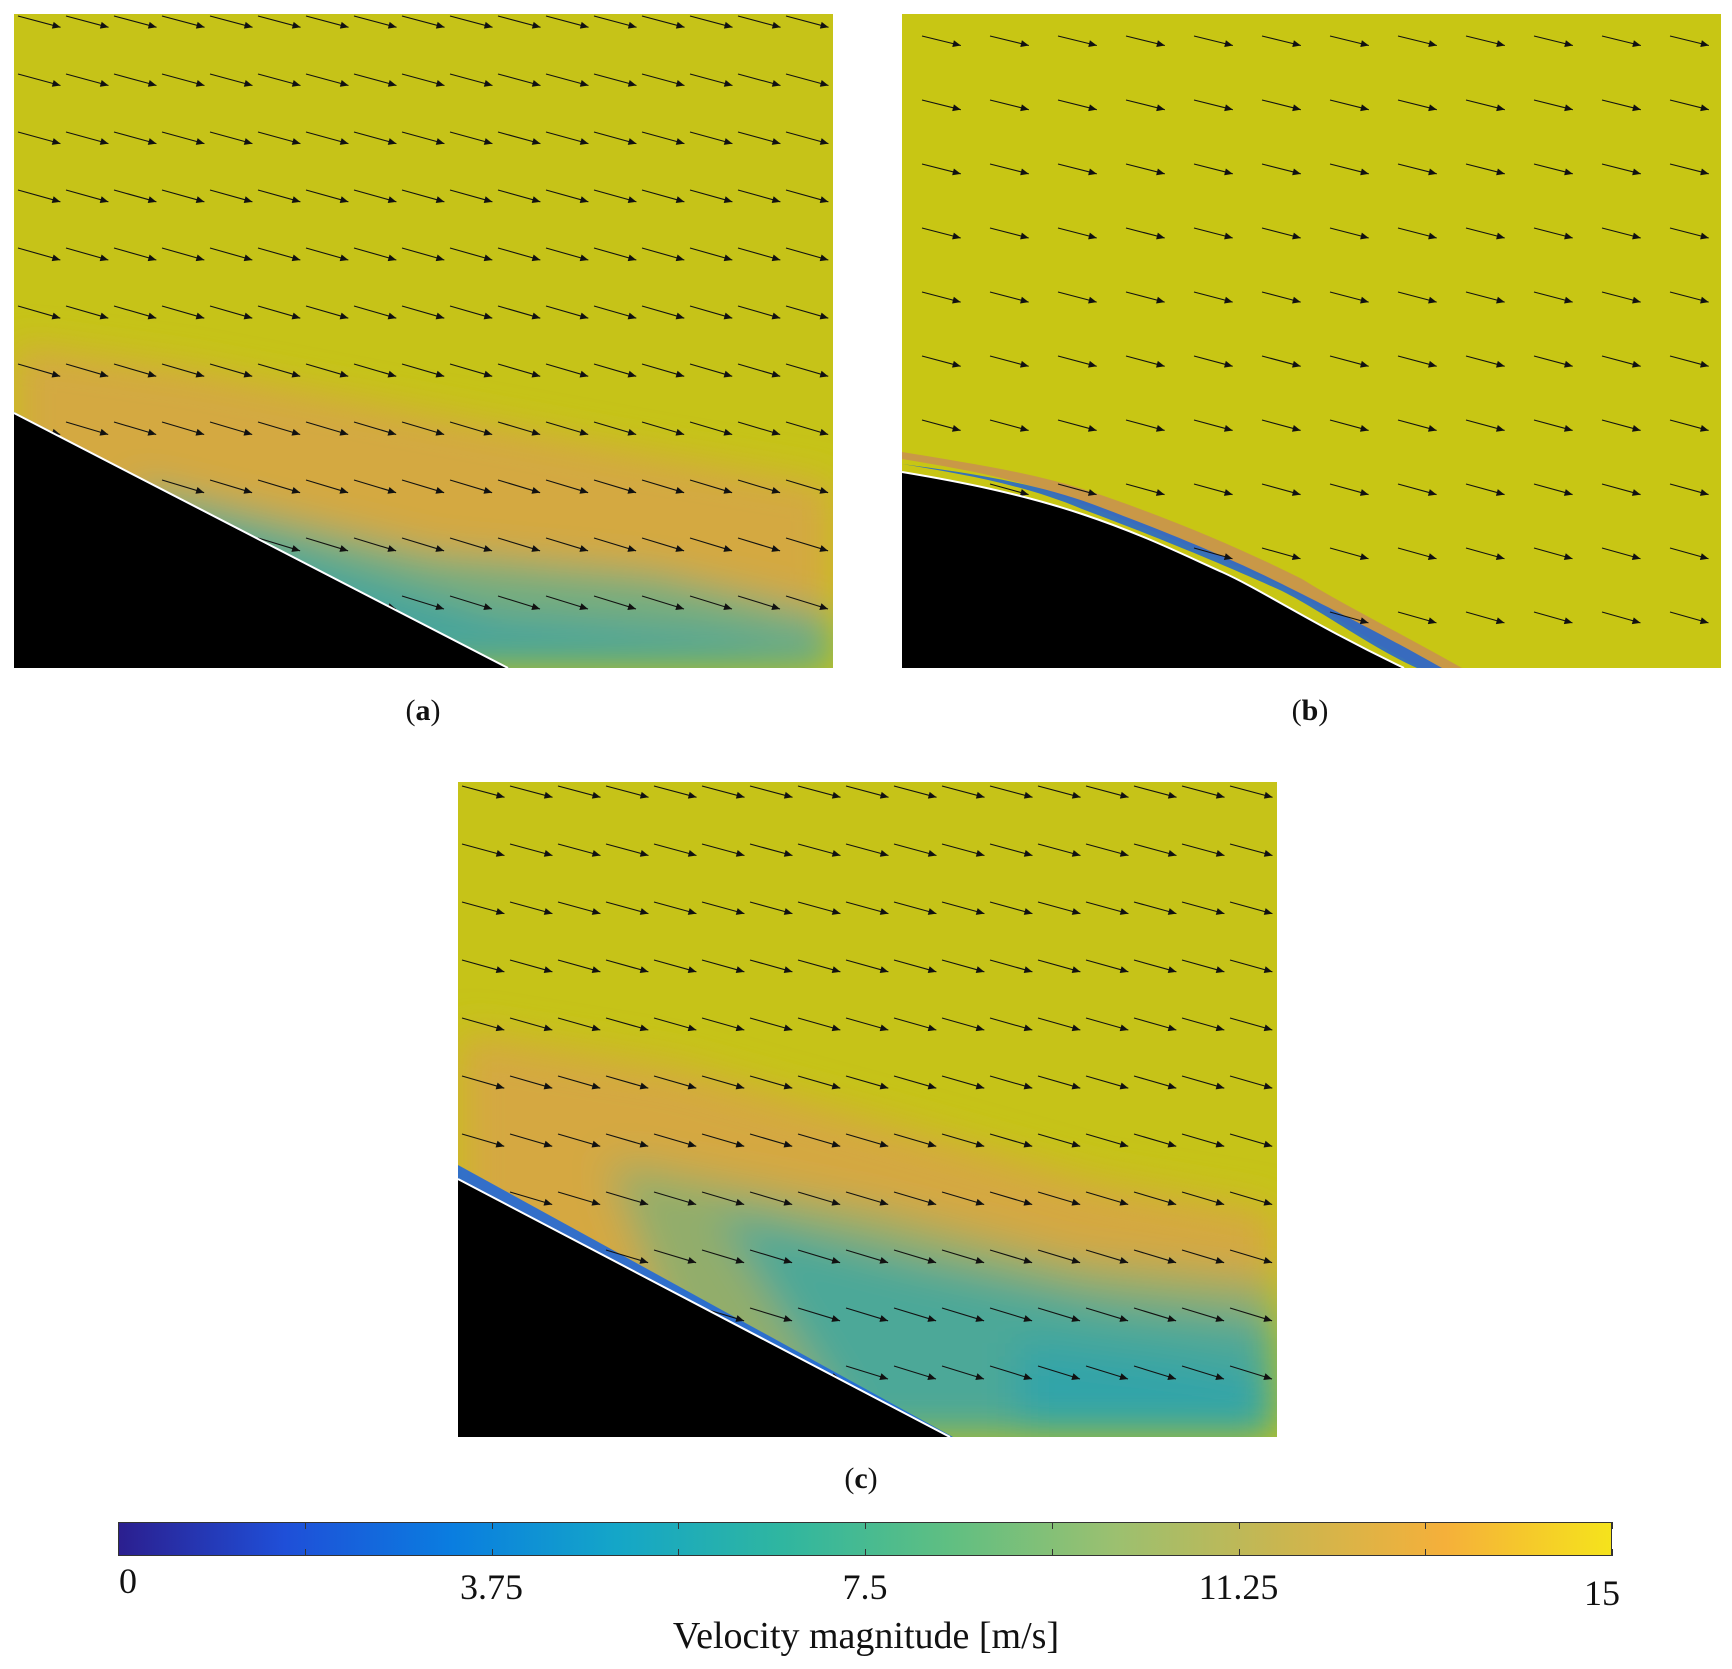 The height and width of the screenshot is (1669, 1732). I want to click on caption-b: (b), so click(1310, 710).